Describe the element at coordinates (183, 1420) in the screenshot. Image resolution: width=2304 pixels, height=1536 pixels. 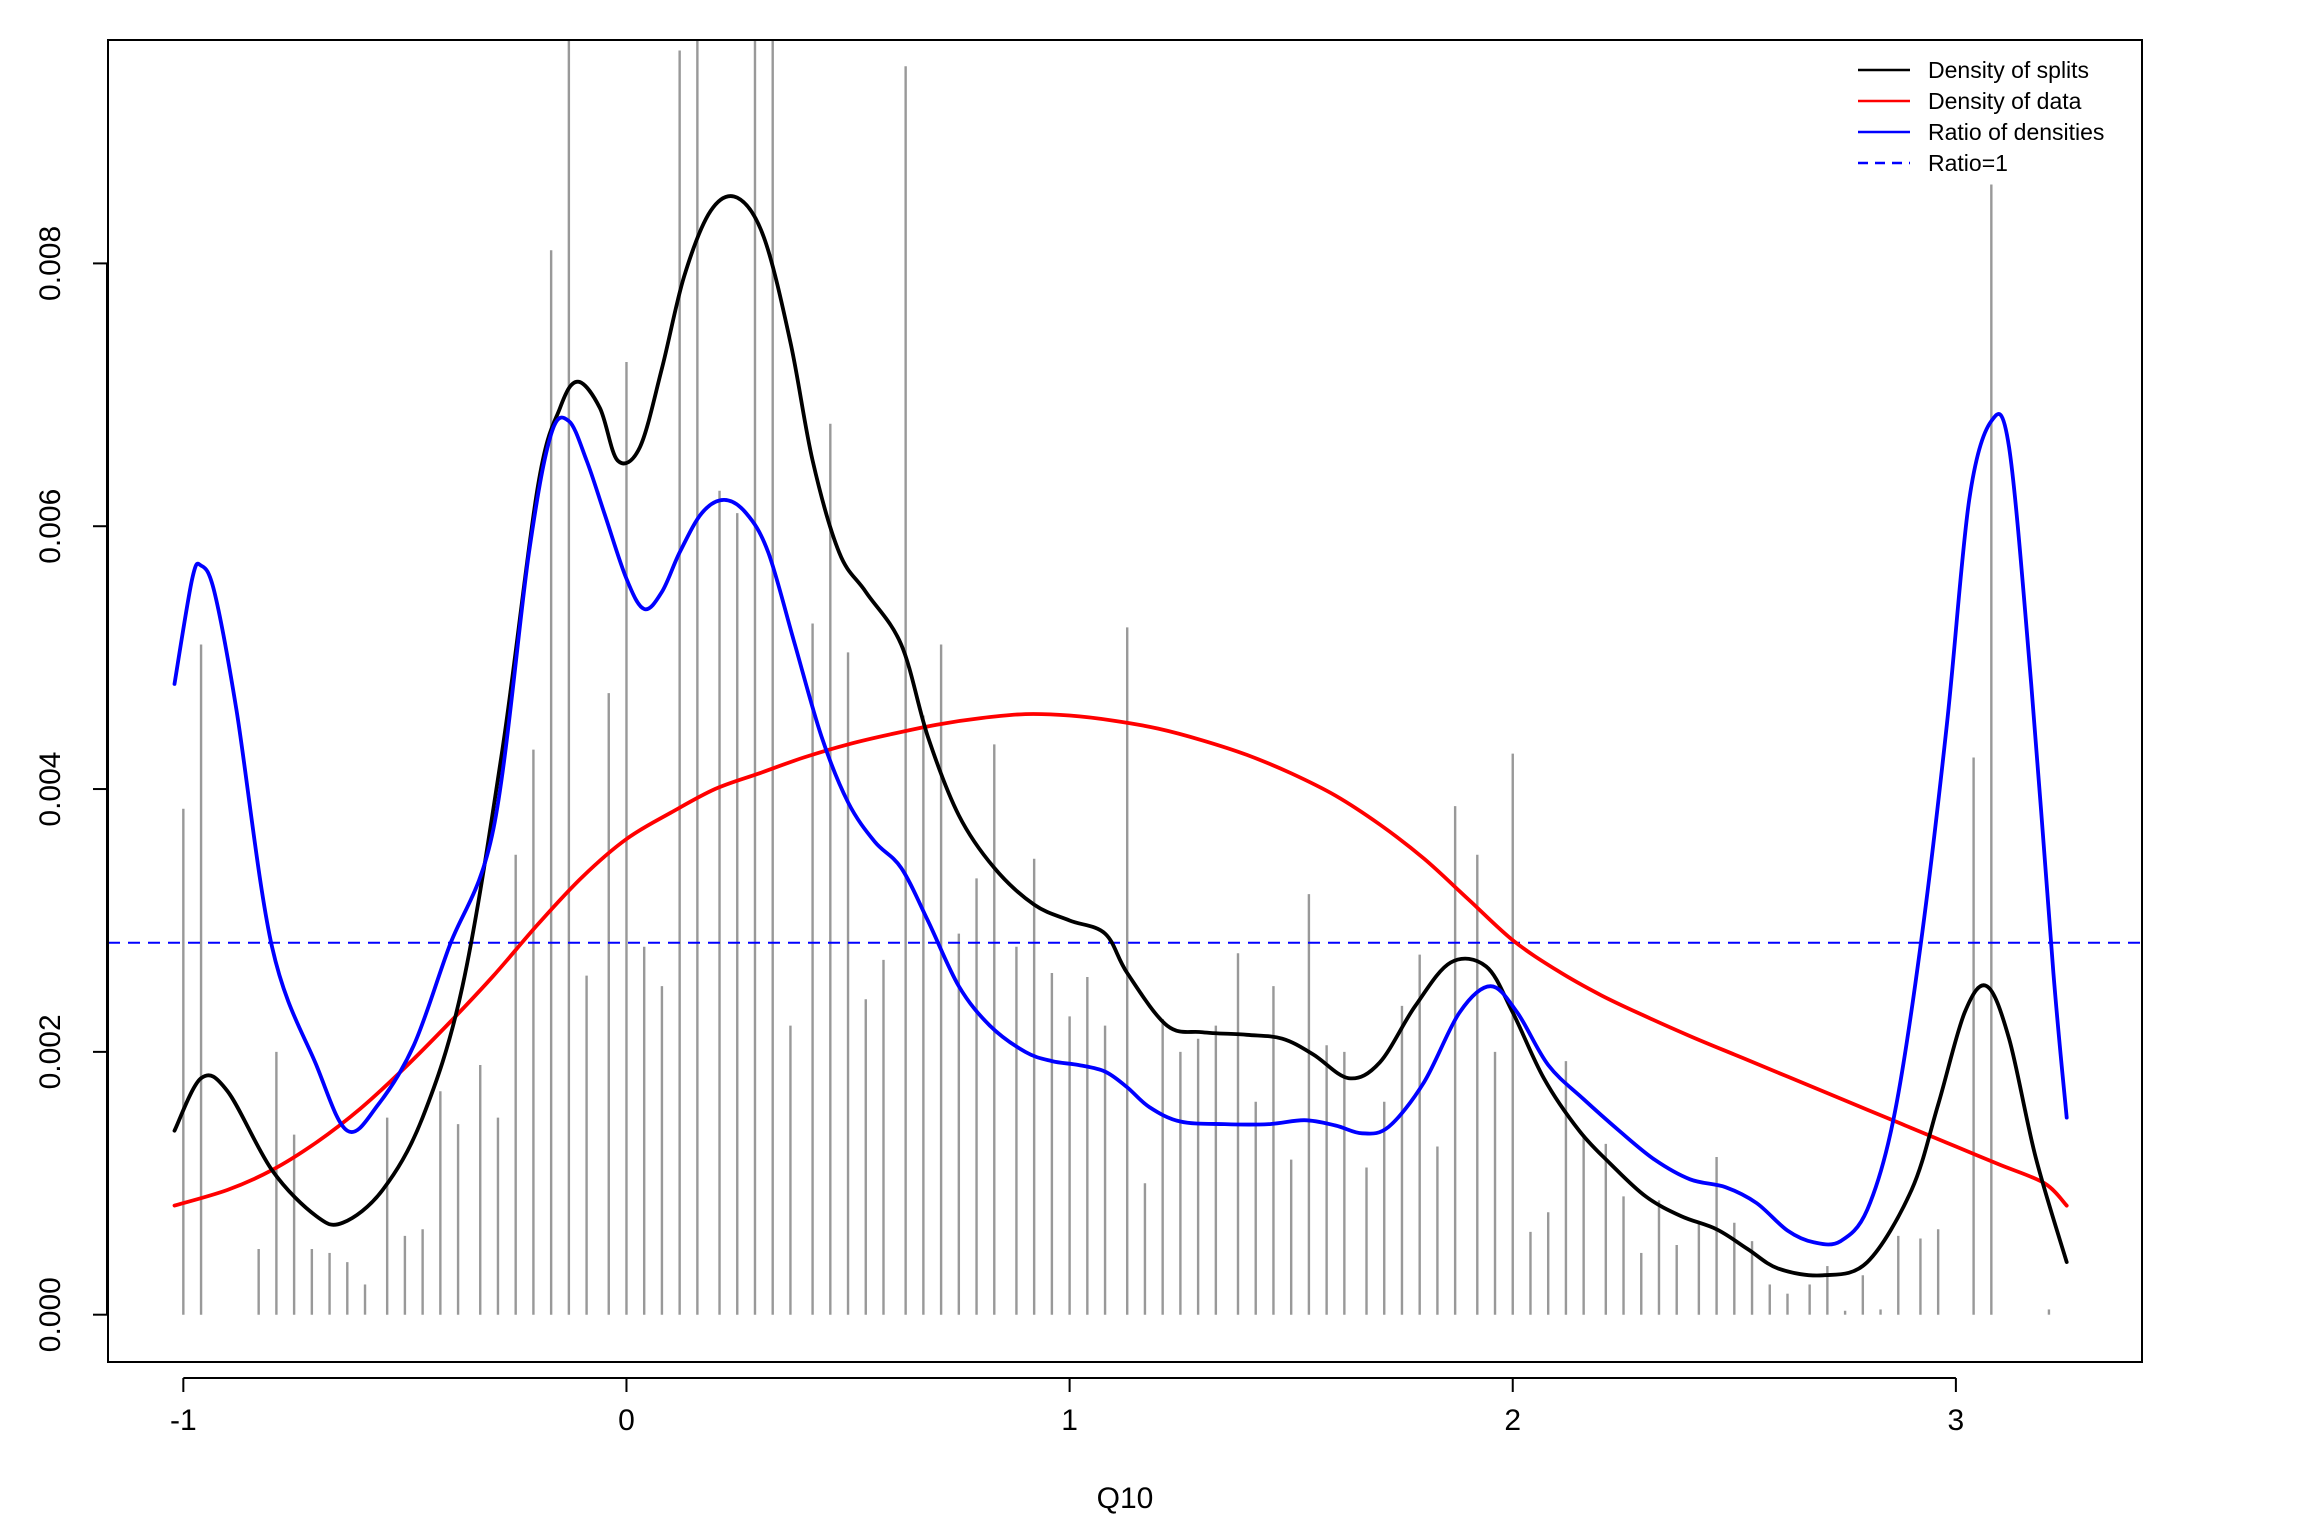
I see `x-tick-label: -1` at that location.